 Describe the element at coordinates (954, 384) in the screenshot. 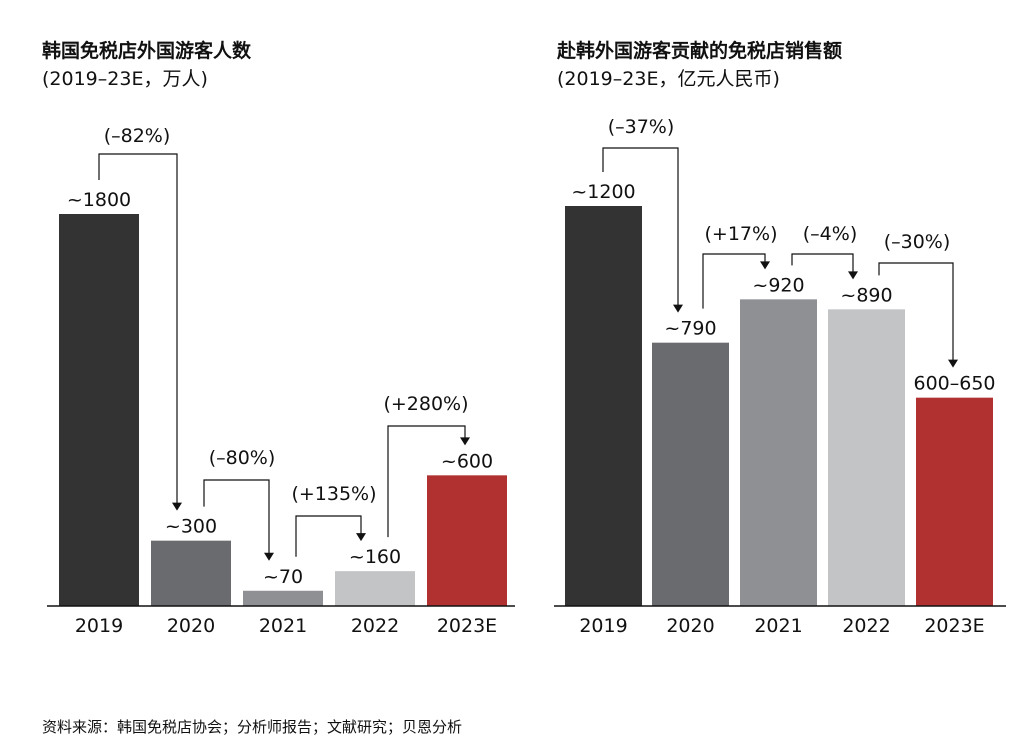

I see `value-label: 600–650` at that location.